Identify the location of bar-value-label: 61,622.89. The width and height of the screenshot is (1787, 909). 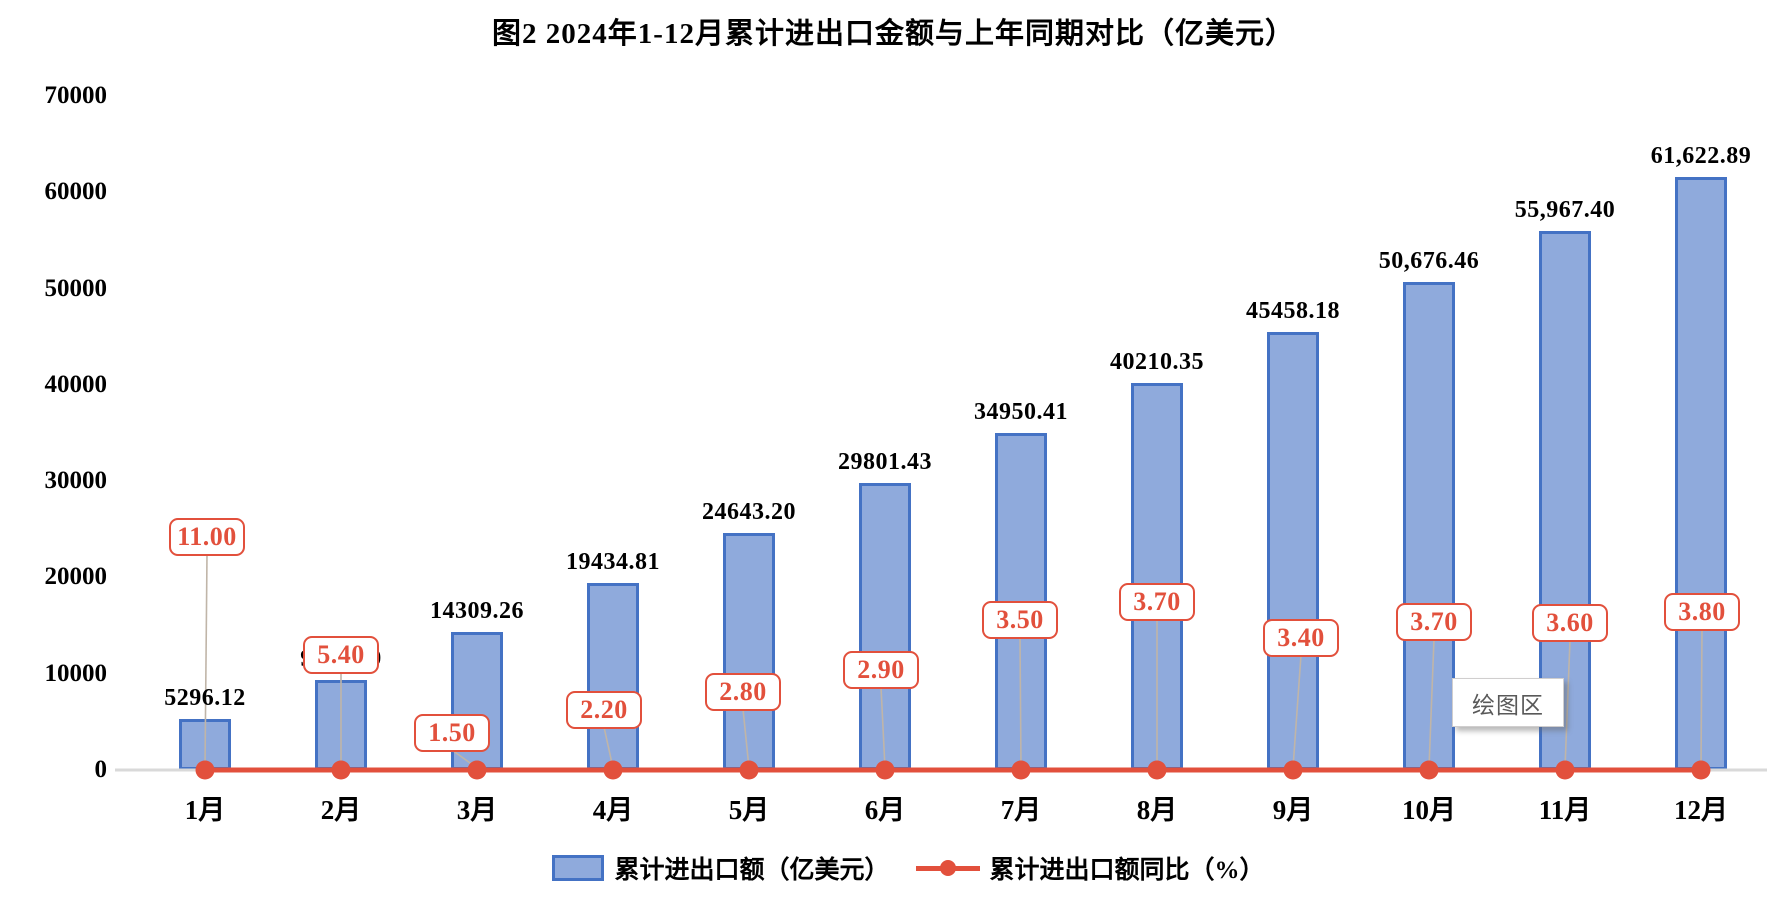
(1701, 156).